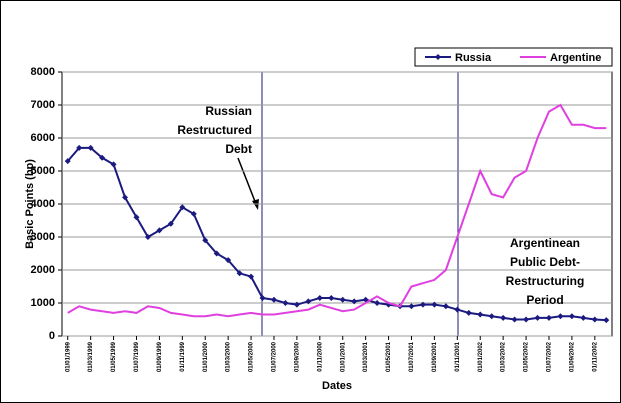  Describe the element at coordinates (343, 356) in the screenshot. I see `x-tick-label: 01/01/2001` at that location.